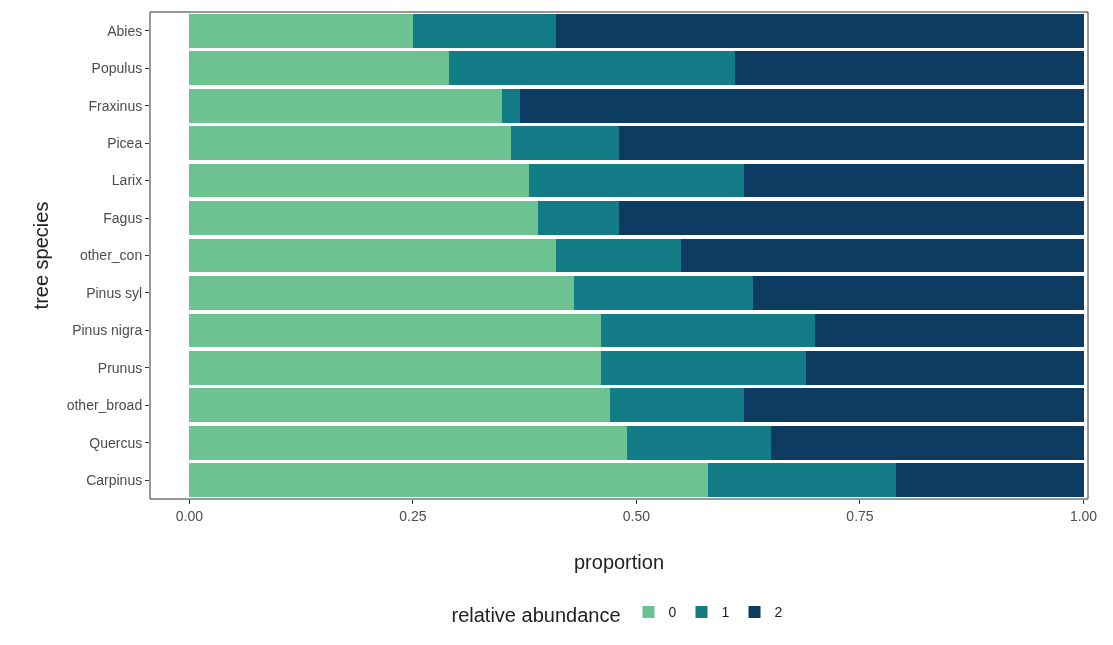  Describe the element at coordinates (413, 515) in the screenshot. I see `x-tick-label: 0.25` at that location.